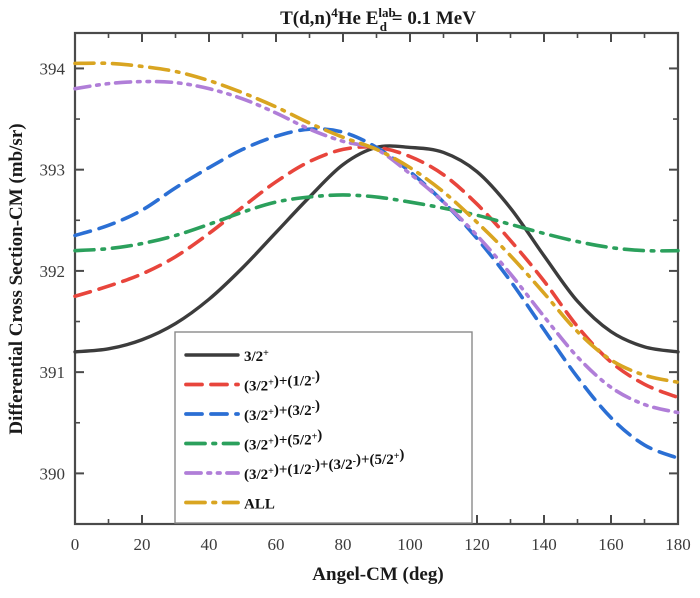 The height and width of the screenshot is (598, 700). Describe the element at coordinates (282, 382) in the screenshot. I see `legend-label-1: (3/2+)+(1/2-)` at that location.